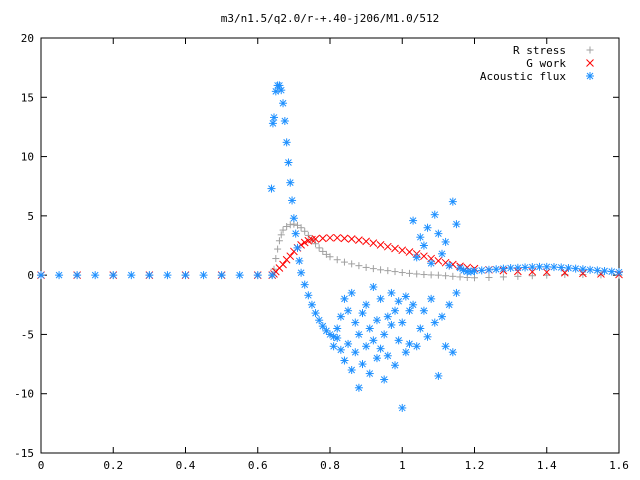 Image resolution: width=640 pixels, height=480 pixels. I want to click on y-tick-label: 0, so click(30, 275).